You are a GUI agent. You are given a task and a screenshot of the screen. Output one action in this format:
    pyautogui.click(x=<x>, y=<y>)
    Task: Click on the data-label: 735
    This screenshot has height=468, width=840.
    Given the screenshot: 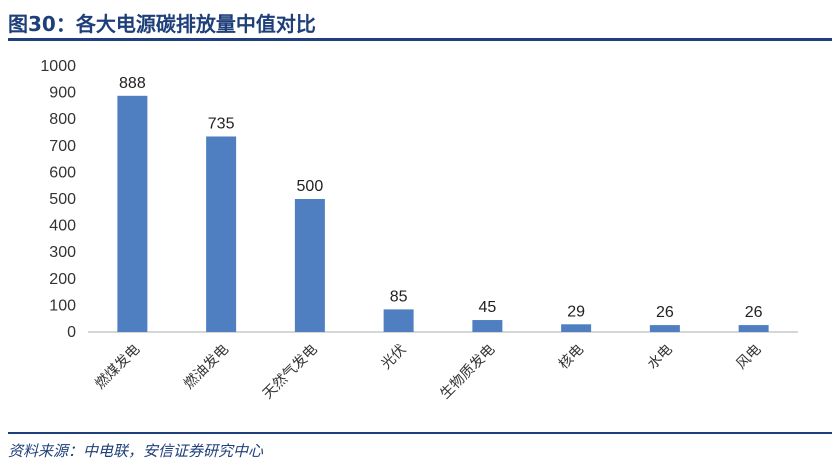 What is the action you would take?
    pyautogui.click(x=221, y=123)
    